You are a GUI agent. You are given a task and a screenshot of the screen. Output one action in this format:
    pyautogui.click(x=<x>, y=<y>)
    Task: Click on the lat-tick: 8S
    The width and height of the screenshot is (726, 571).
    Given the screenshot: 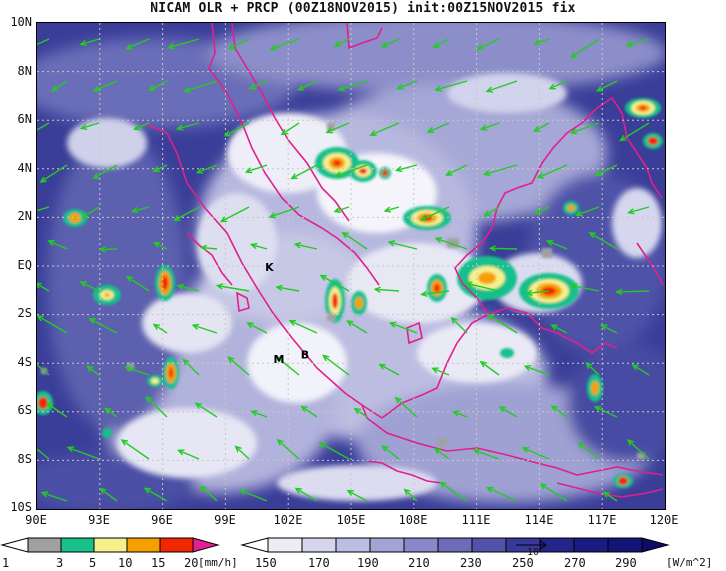 What is the action you would take?
    pyautogui.click(x=24, y=459)
    